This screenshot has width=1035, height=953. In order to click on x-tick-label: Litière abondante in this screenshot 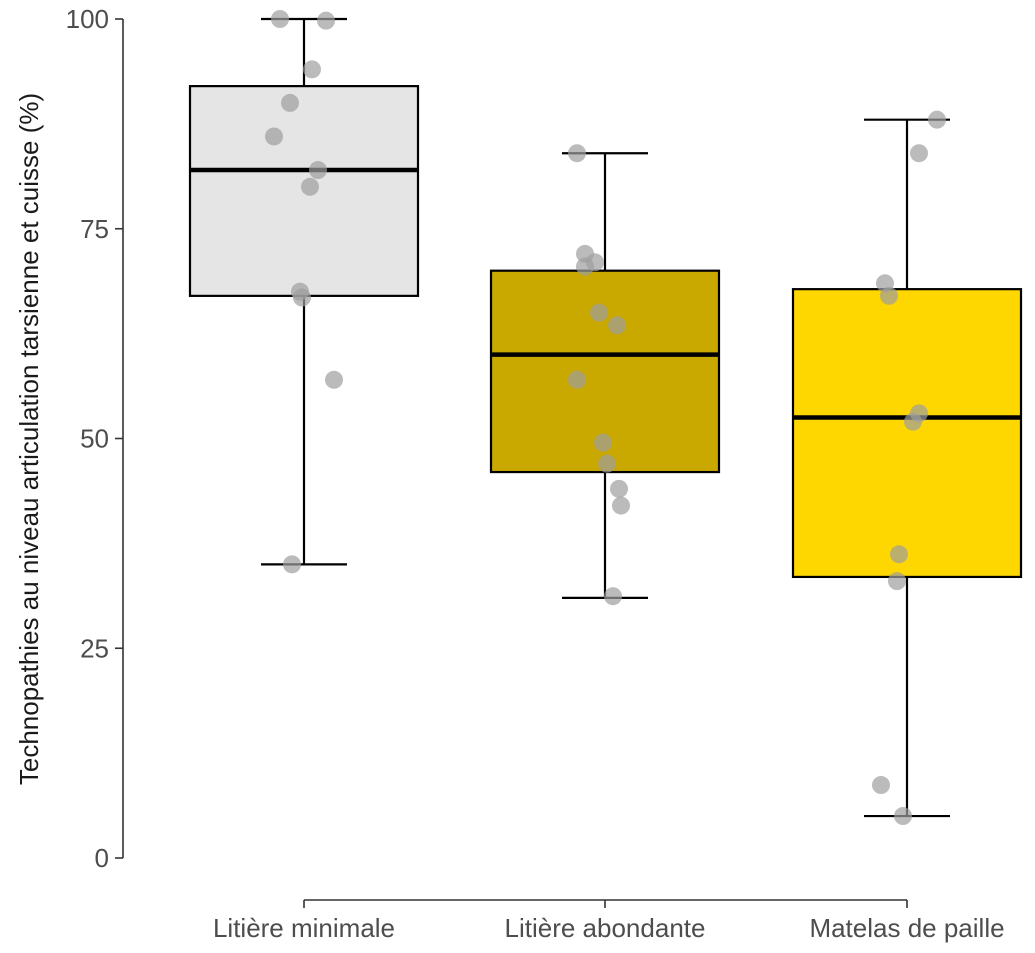, I will do `click(605, 928)`.